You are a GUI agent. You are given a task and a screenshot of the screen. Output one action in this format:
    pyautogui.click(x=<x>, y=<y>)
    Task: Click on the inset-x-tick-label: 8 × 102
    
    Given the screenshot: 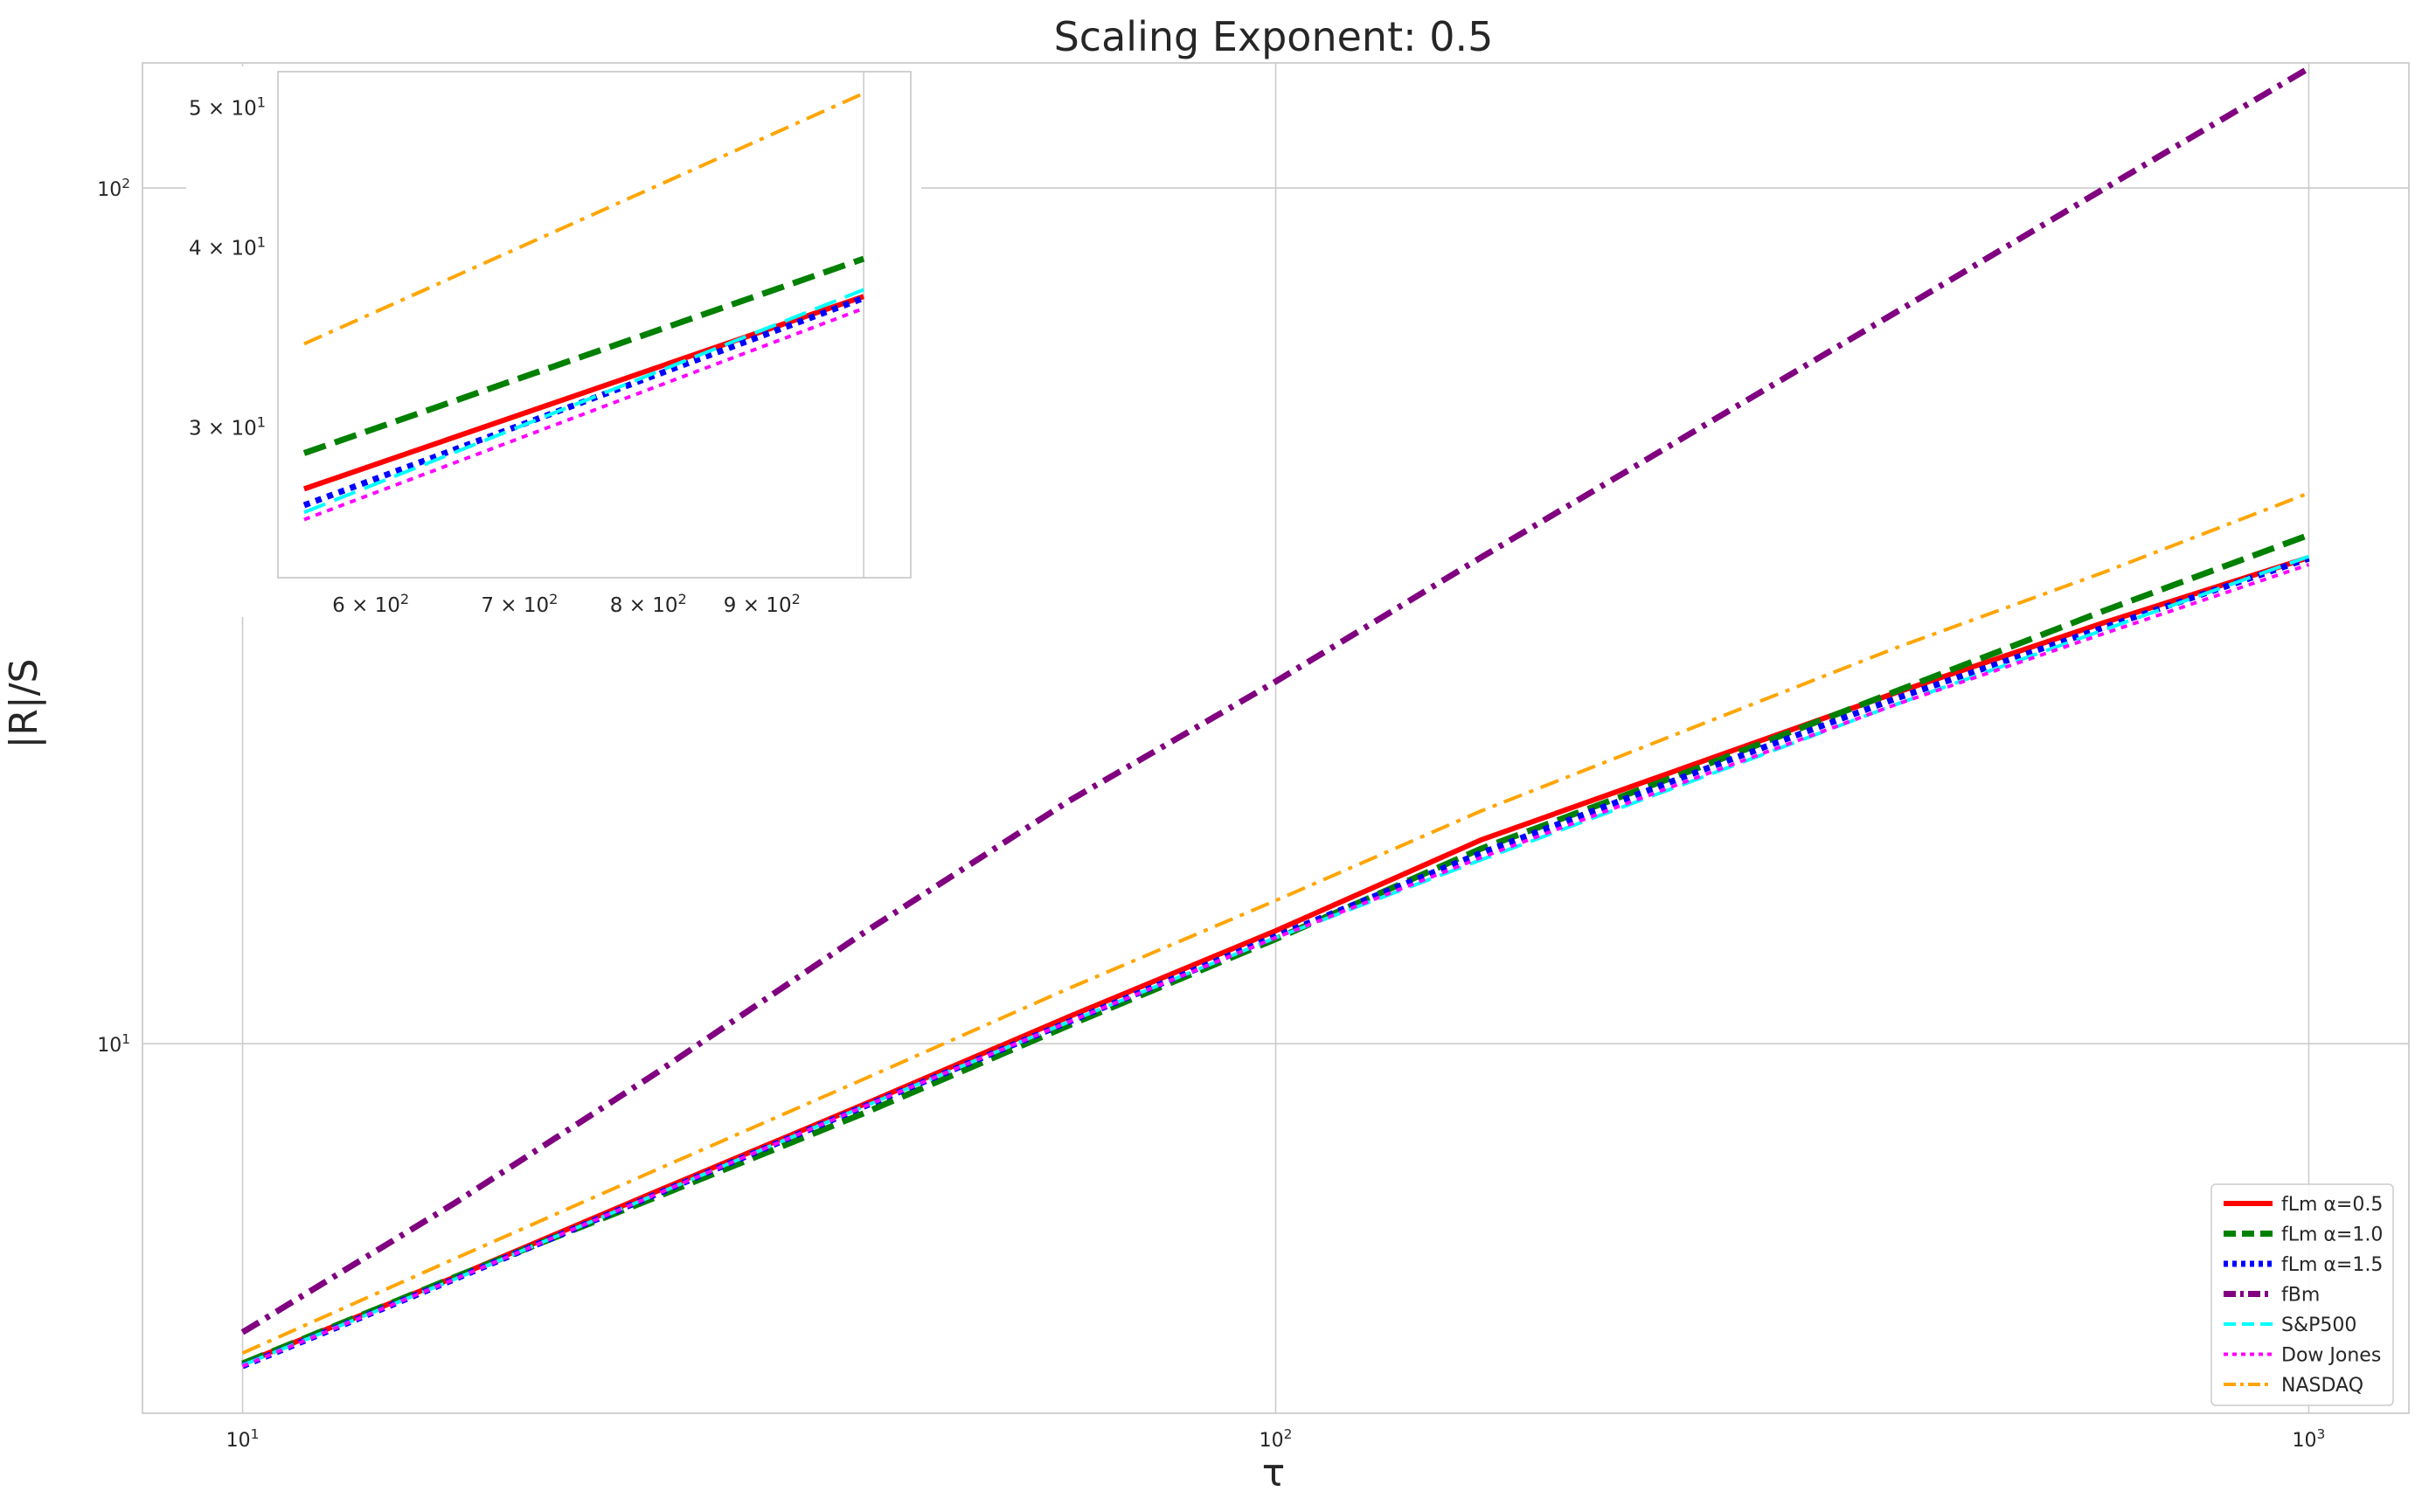 What is the action you would take?
    pyautogui.click(x=649, y=604)
    